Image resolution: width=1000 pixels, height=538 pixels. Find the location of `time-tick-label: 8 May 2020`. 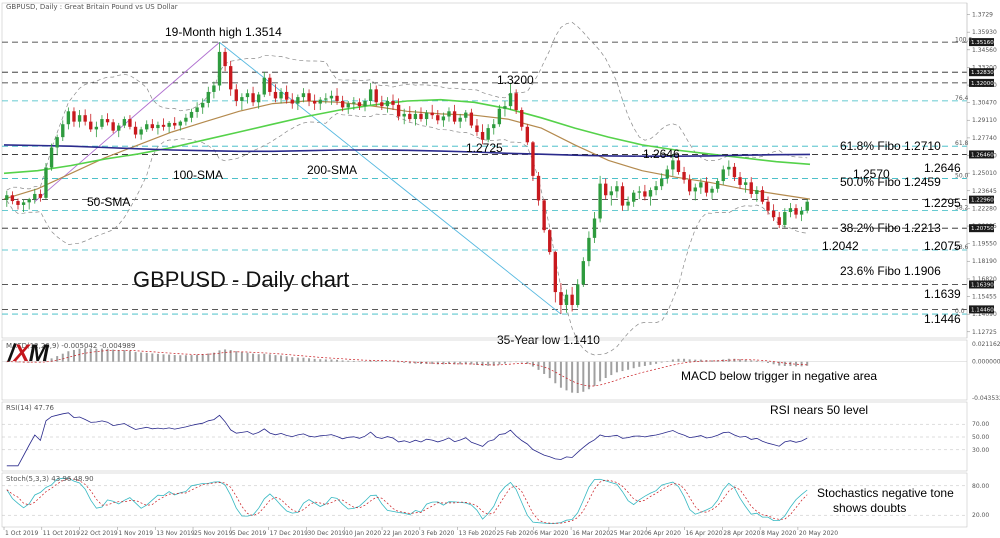

time-tick-label: 8 May 2020 is located at coordinates (778, 533).